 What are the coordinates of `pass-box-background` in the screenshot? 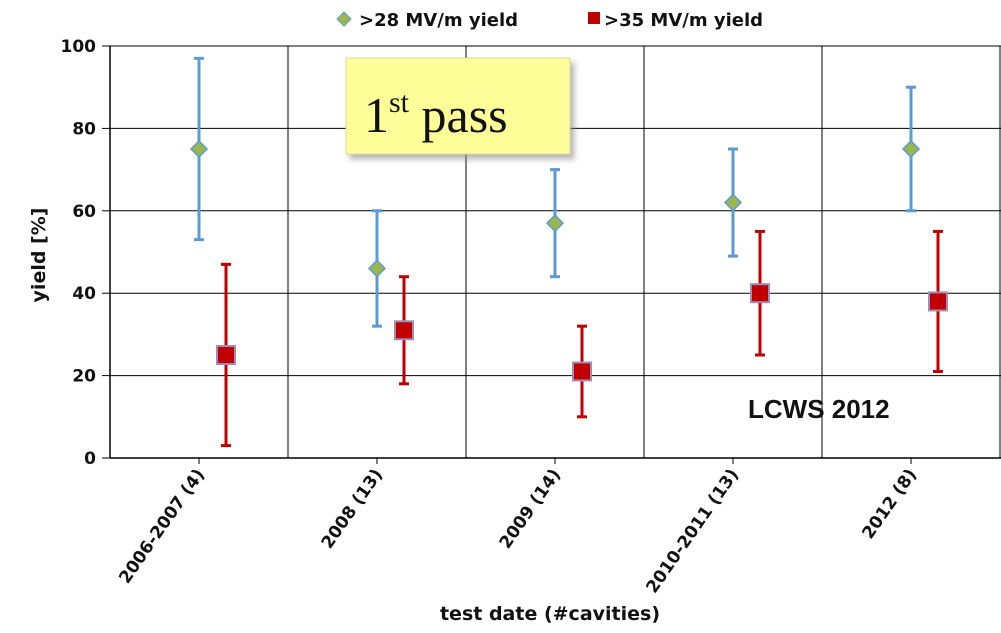 It's located at (458, 106).